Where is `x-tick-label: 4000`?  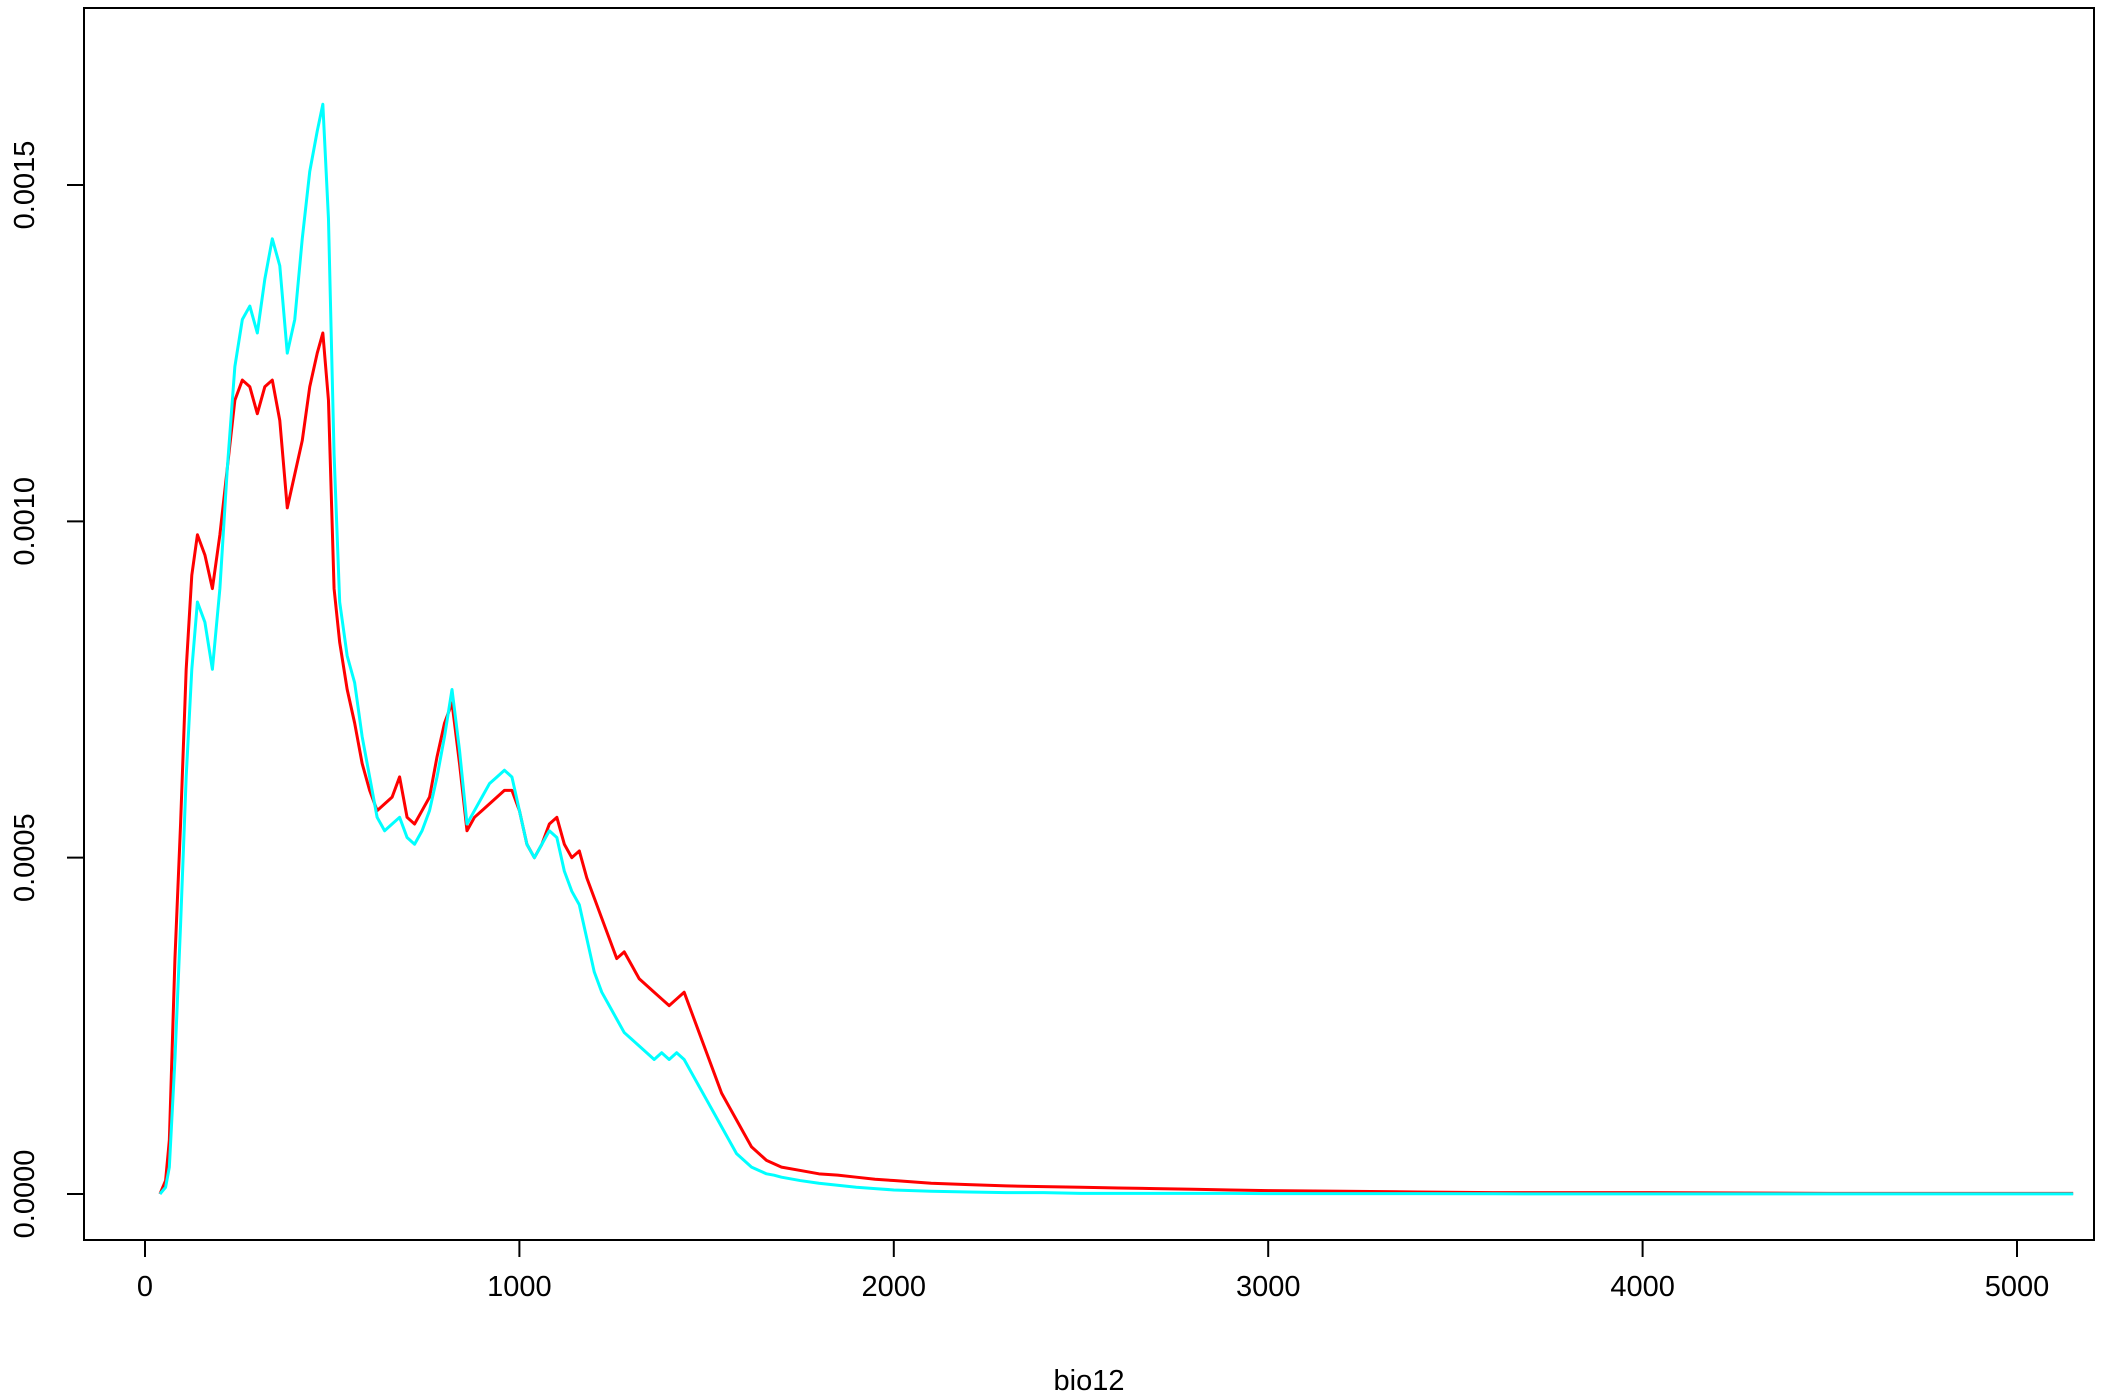 x-tick-label: 4000 is located at coordinates (1642, 1287).